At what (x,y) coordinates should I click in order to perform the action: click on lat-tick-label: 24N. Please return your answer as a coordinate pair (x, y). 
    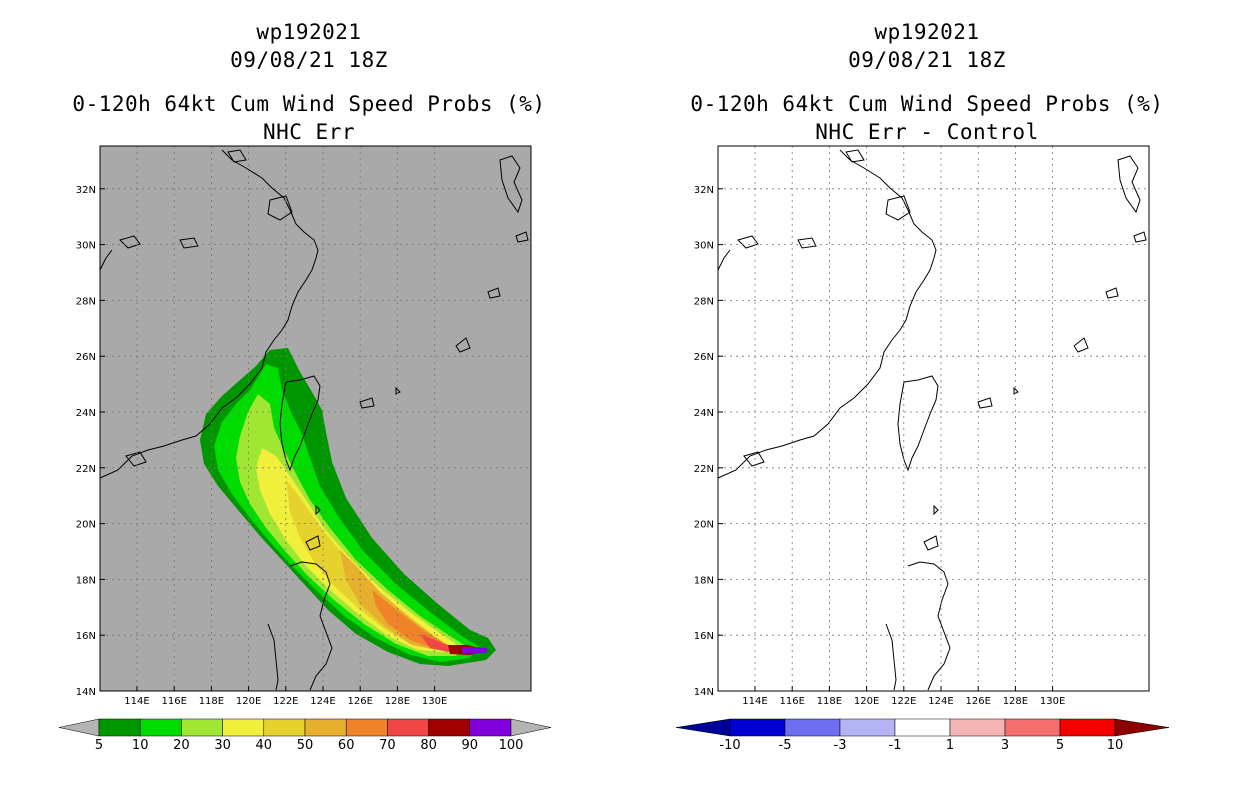
    Looking at the image, I should click on (86, 413).